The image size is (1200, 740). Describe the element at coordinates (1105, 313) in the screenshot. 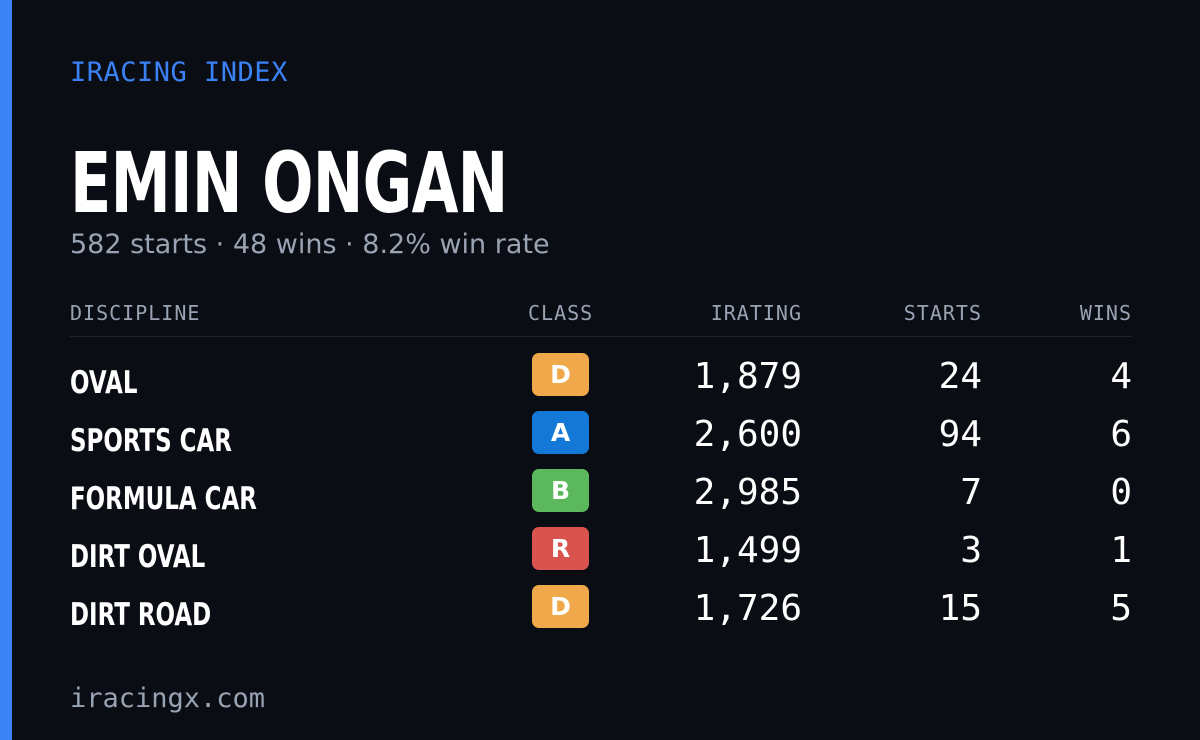

I see `column-header-wins: WINS` at that location.